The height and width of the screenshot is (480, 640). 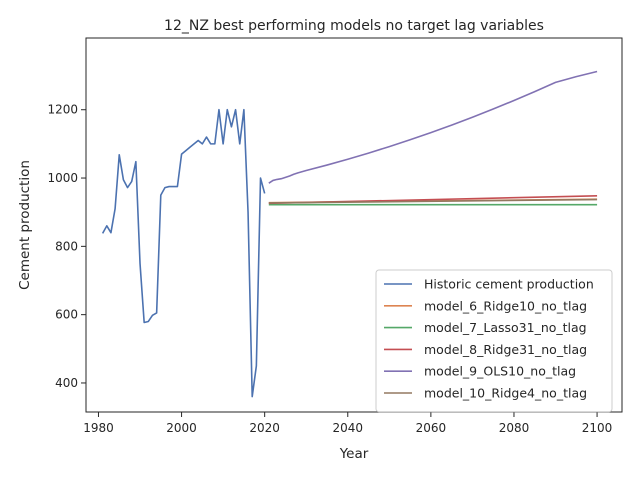 I want to click on legend-box, so click(x=494, y=341).